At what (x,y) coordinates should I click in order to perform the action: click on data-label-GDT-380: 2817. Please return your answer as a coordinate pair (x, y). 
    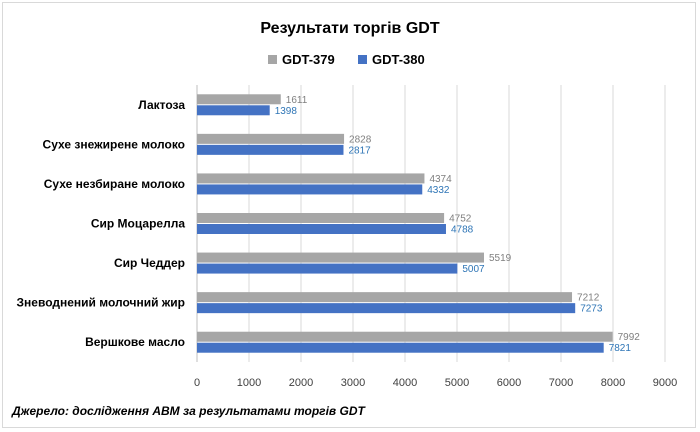
    Looking at the image, I should click on (359, 150).